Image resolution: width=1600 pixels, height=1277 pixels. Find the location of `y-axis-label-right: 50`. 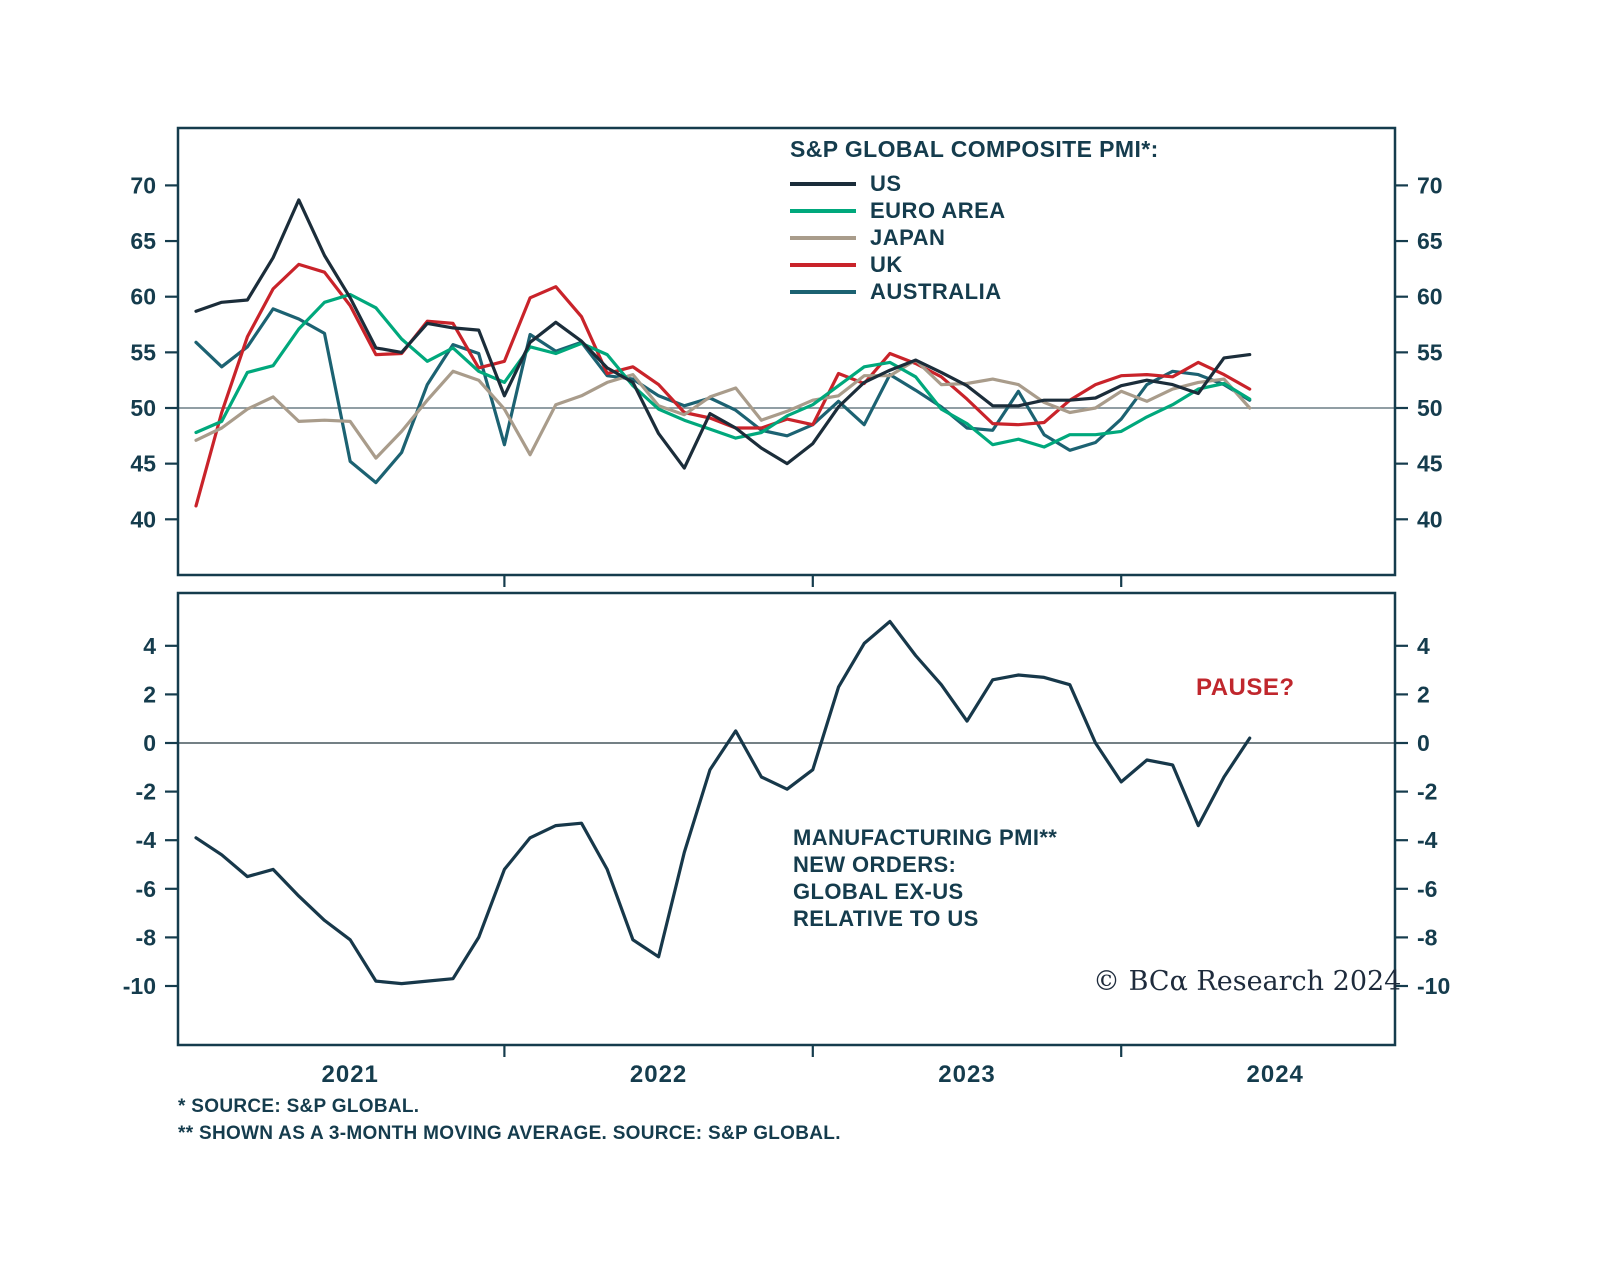

y-axis-label-right: 50 is located at coordinates (1430, 408).